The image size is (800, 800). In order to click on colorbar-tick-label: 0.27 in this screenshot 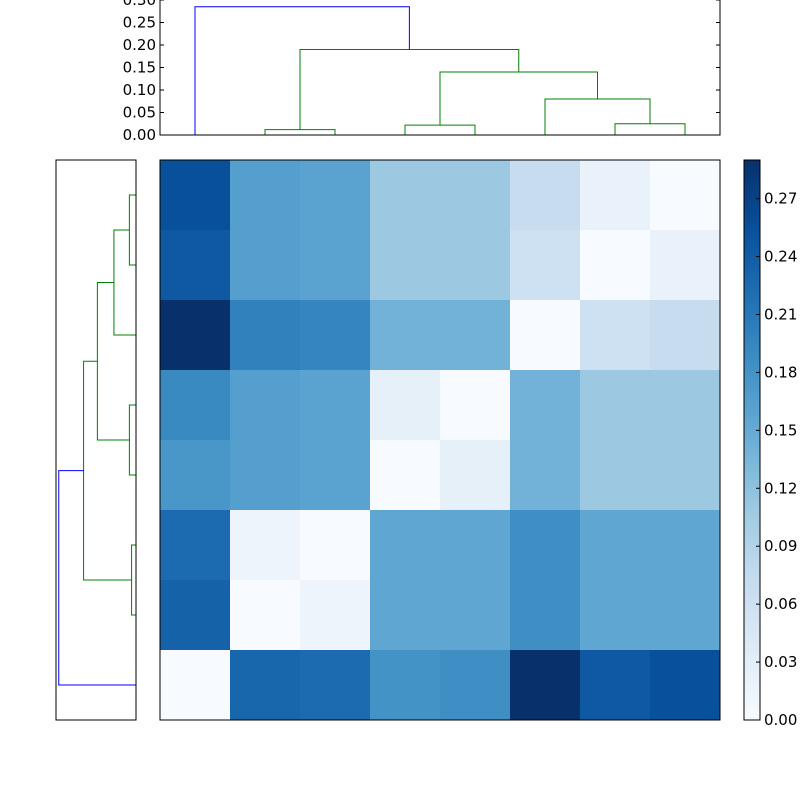, I will do `click(780, 199)`.